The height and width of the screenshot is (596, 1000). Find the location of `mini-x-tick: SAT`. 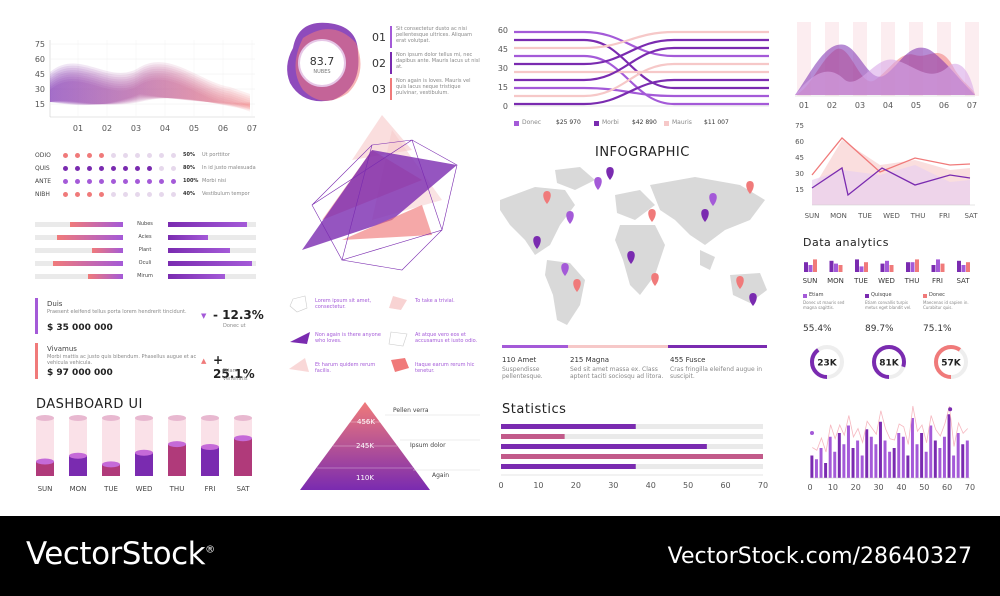

mini-x-tick: SAT is located at coordinates (971, 216).